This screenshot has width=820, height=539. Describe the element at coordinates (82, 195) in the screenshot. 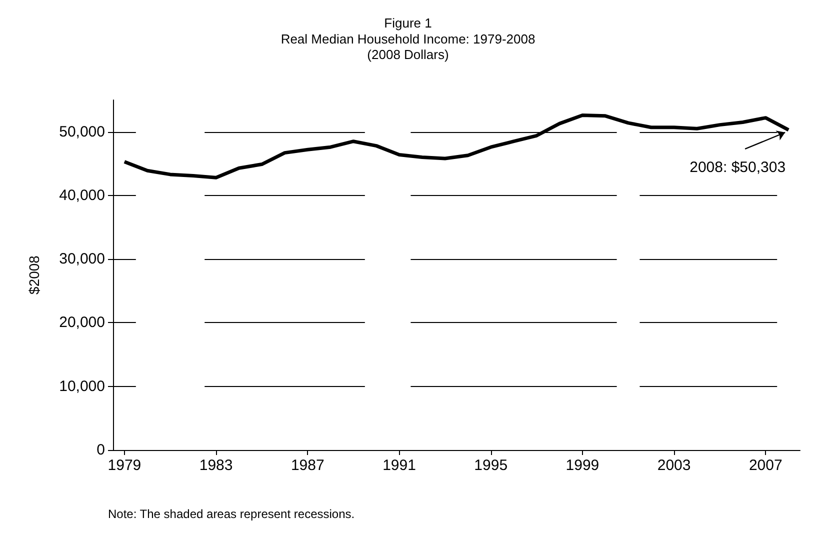

I see `y-tick-label: 40,000` at that location.